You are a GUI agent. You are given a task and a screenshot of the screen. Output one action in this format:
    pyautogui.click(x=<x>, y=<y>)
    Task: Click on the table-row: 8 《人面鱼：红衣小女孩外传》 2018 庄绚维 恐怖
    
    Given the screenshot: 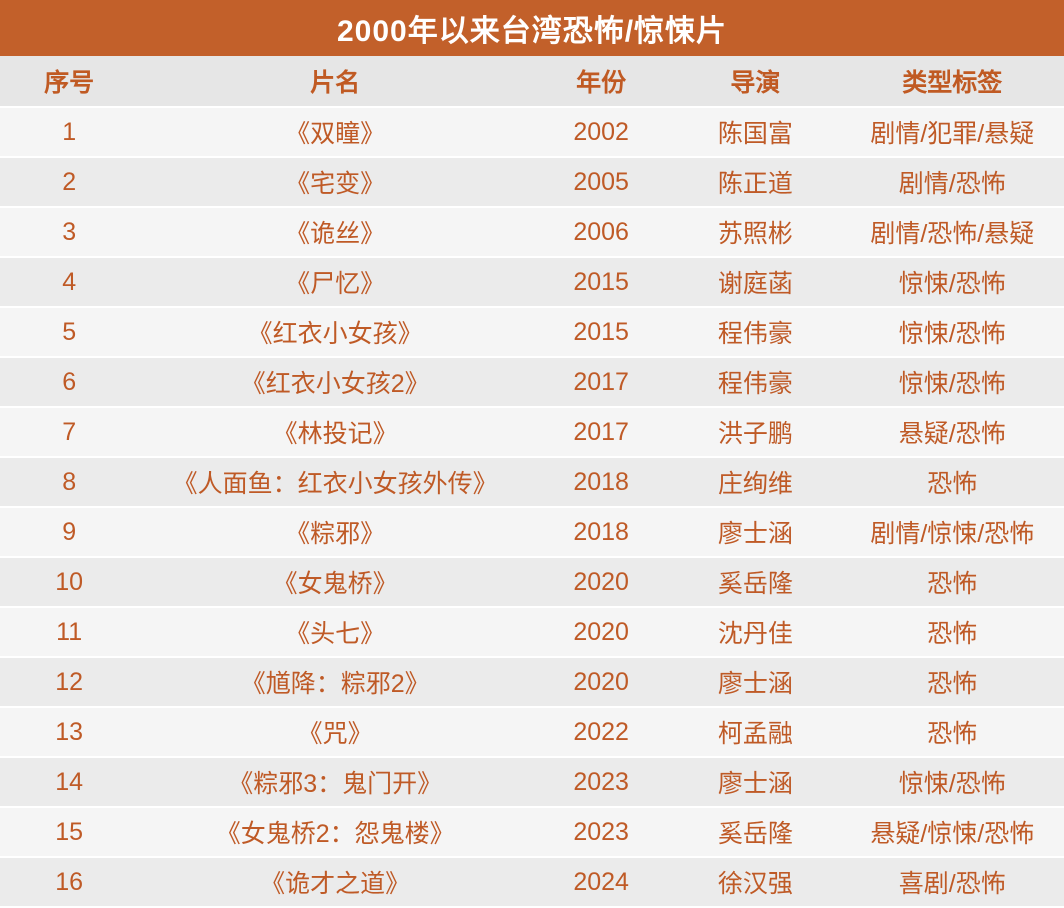 What is the action you would take?
    pyautogui.click(x=532, y=482)
    